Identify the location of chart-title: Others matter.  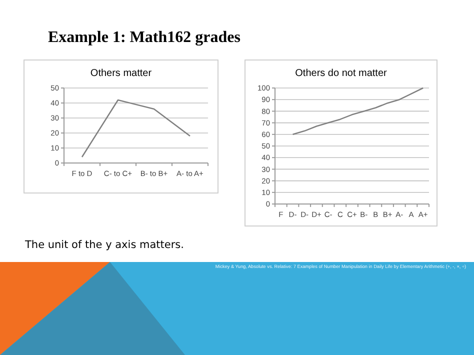
(121, 73).